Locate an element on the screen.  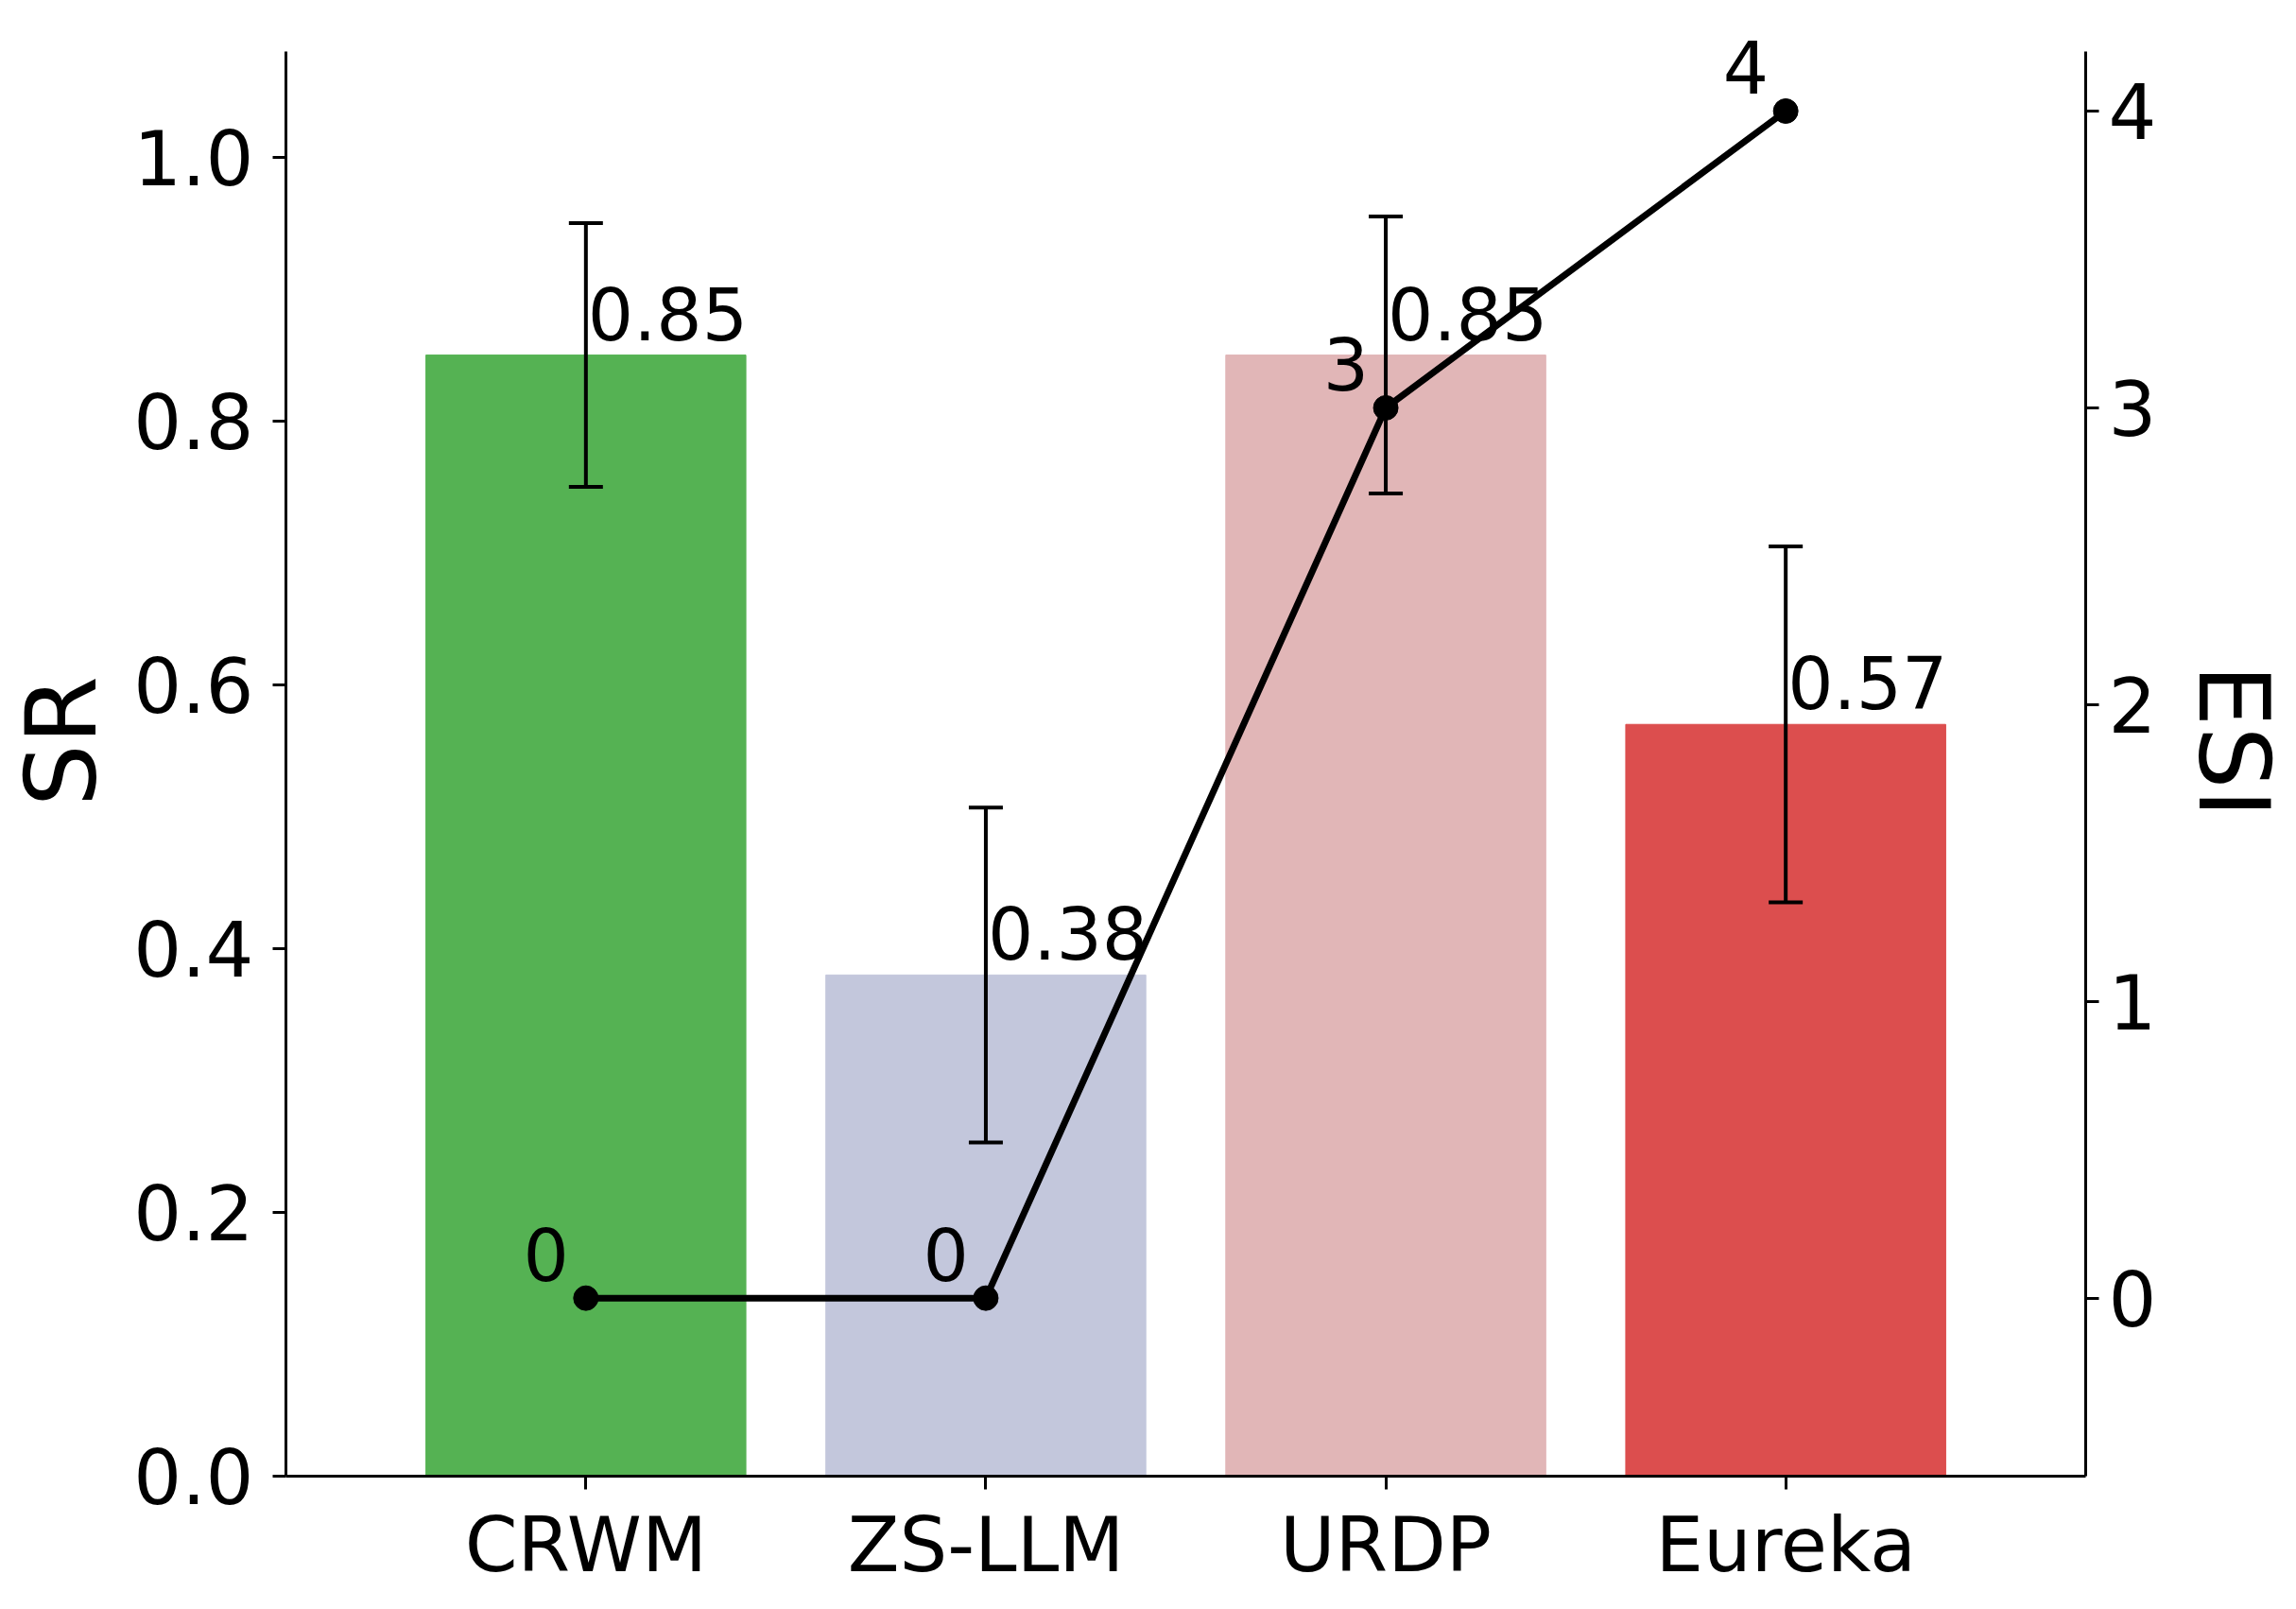
data-label: 4 is located at coordinates (1745, 69).